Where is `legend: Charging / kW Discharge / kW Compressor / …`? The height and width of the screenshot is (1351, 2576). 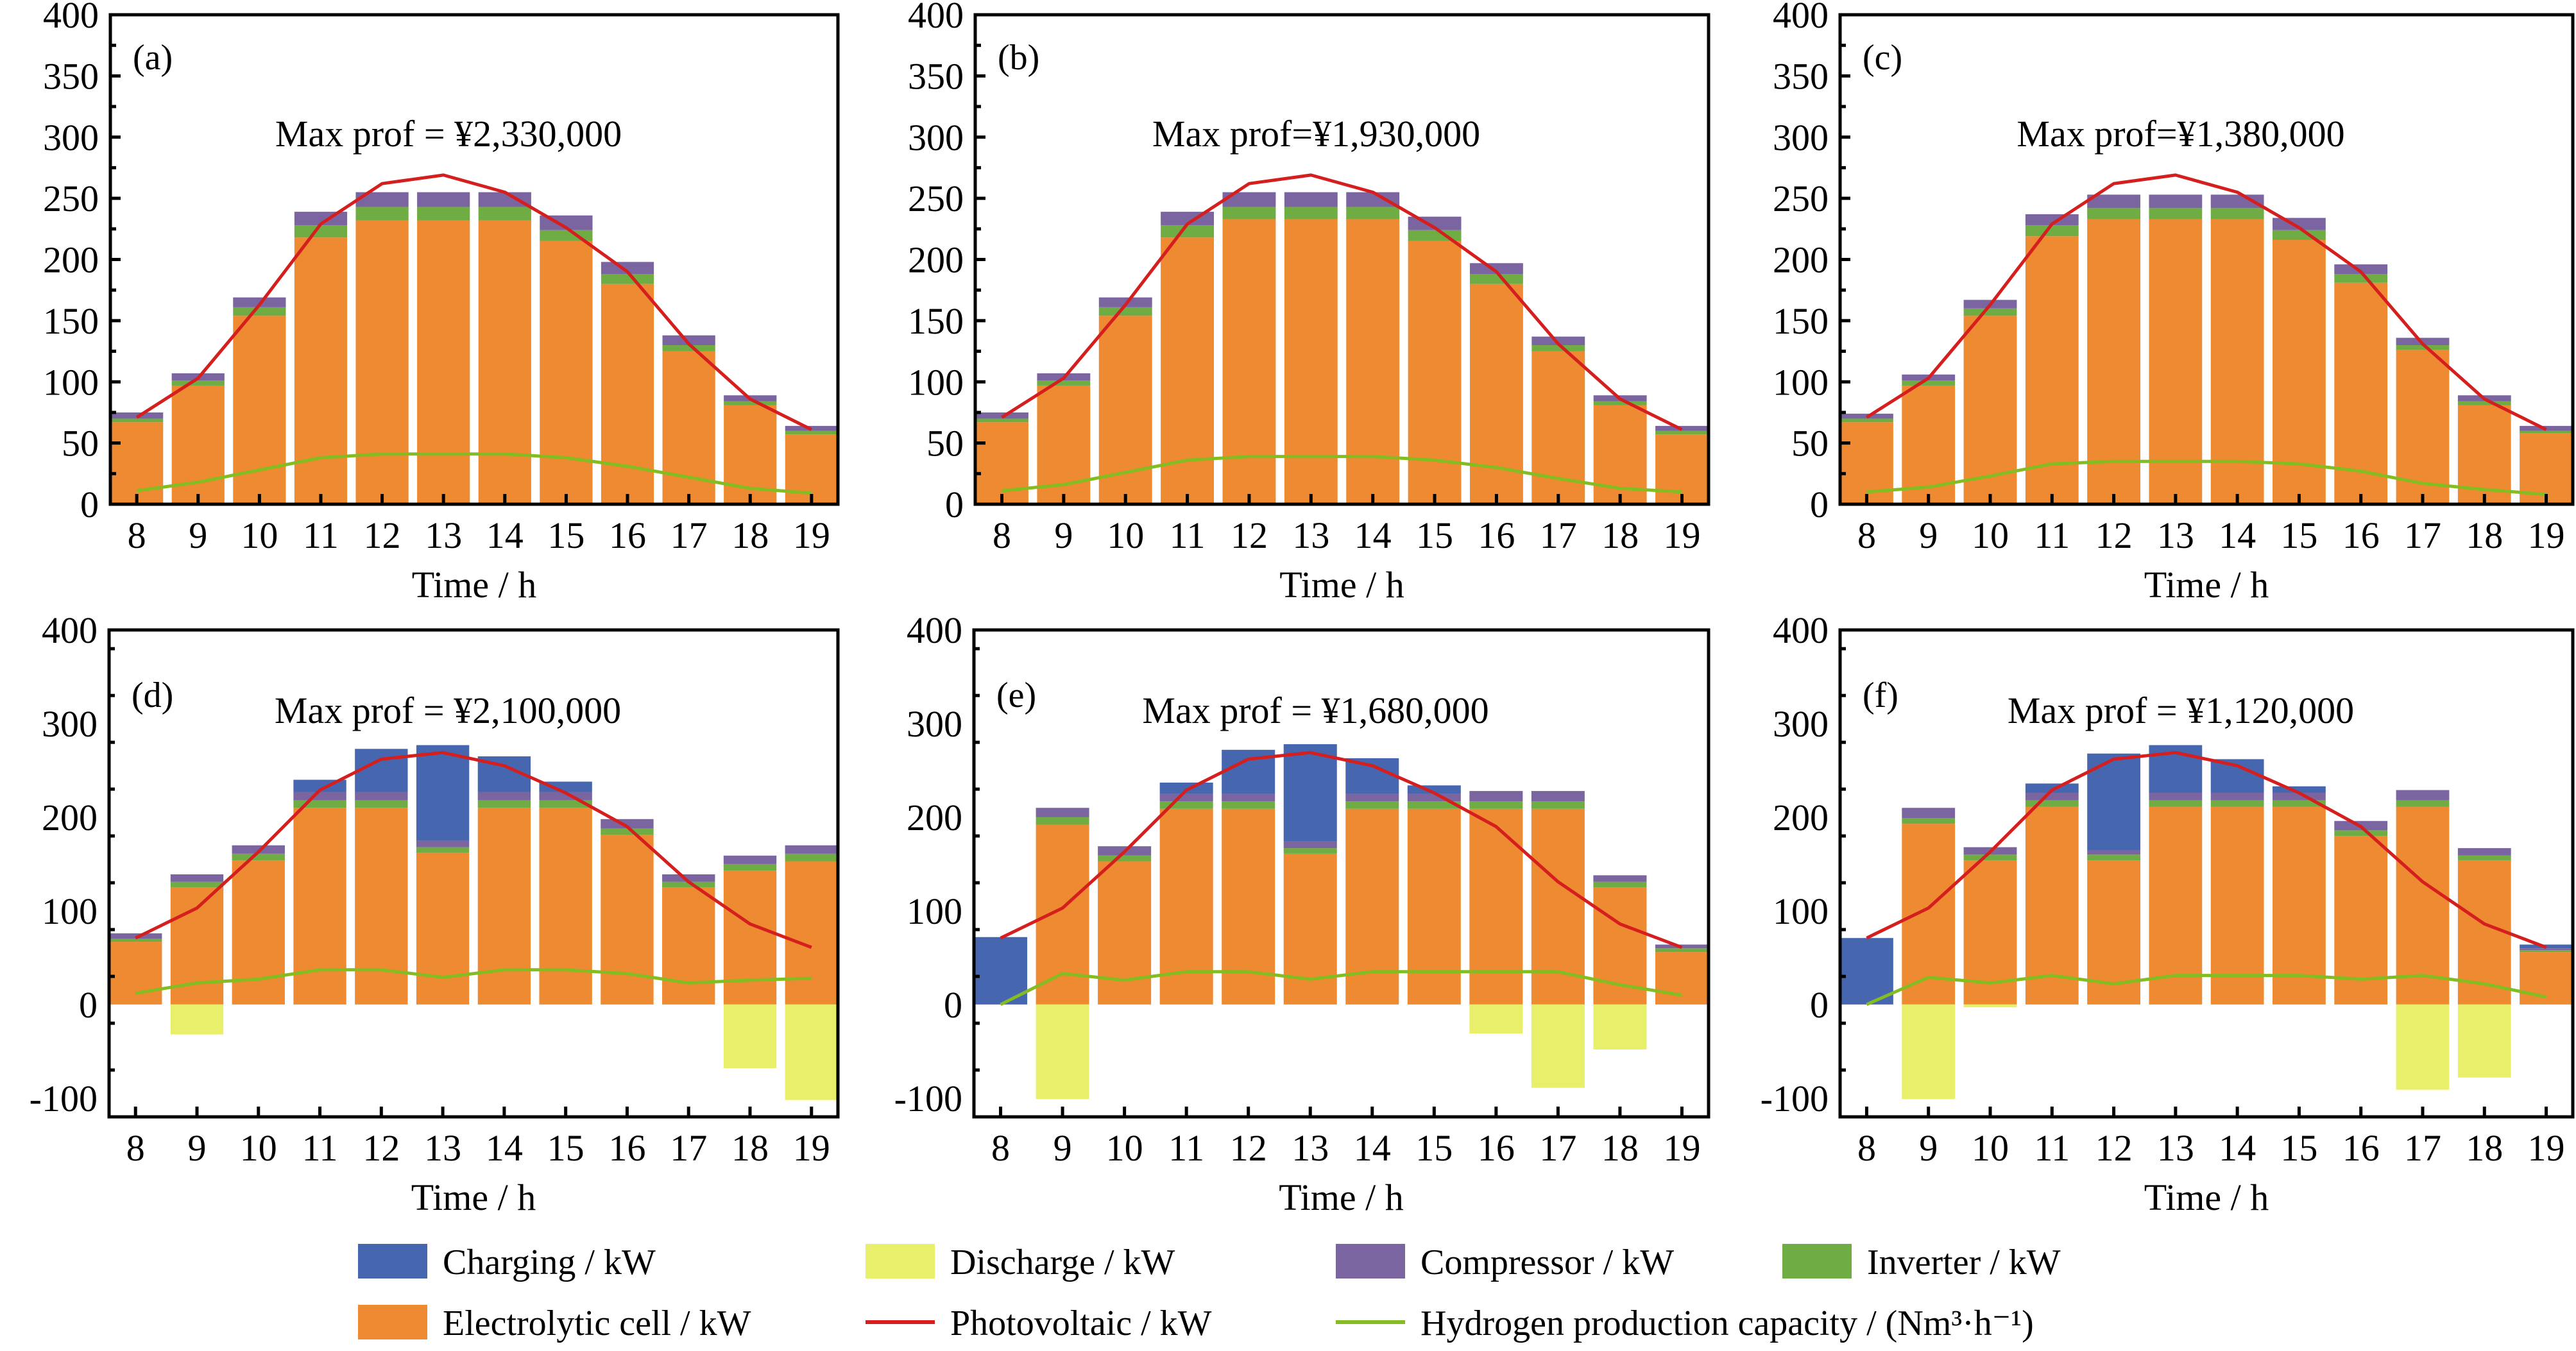 legend: Charging / kW Discharge / kW Compressor / … is located at coordinates (1209, 1293).